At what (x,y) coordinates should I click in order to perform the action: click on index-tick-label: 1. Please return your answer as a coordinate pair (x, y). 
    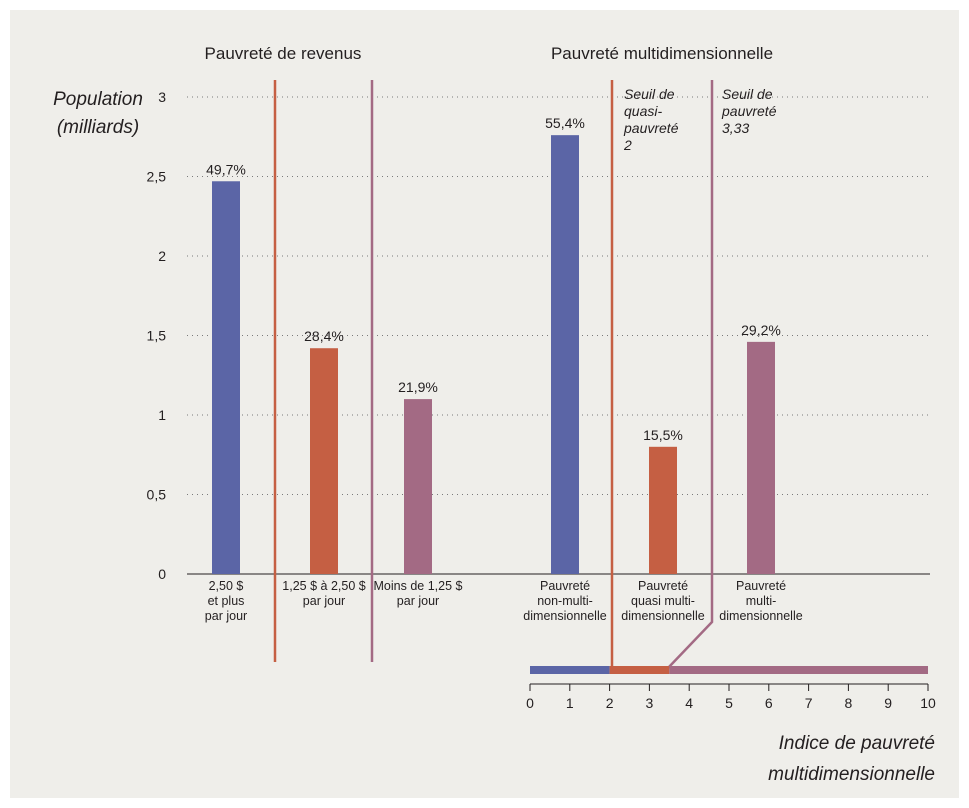
    Looking at the image, I should click on (570, 703).